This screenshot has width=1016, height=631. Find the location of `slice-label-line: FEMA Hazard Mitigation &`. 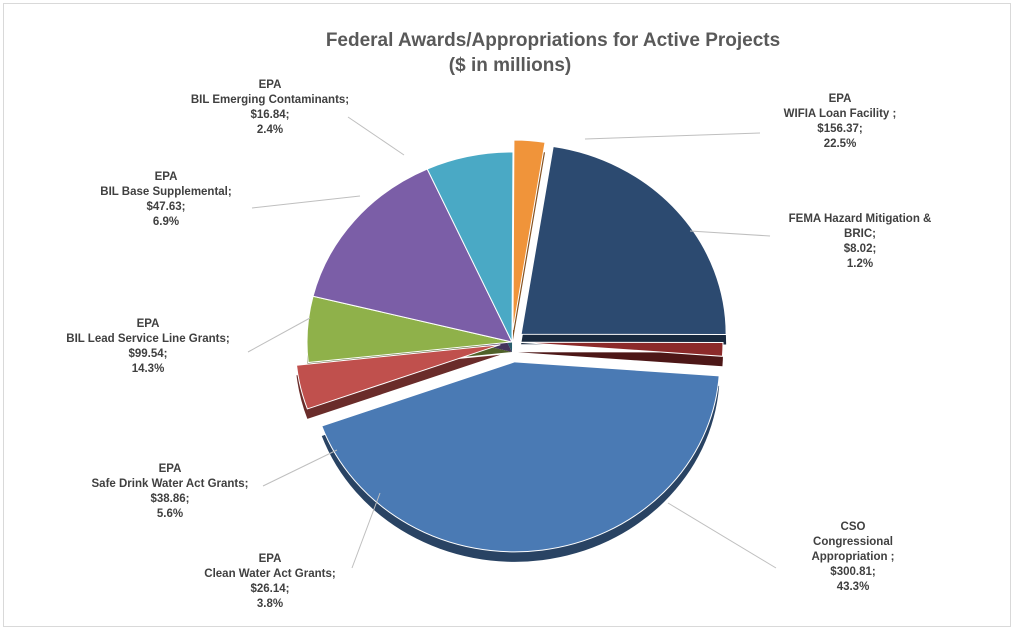

slice-label-line: FEMA Hazard Mitigation & is located at coordinates (860, 219).